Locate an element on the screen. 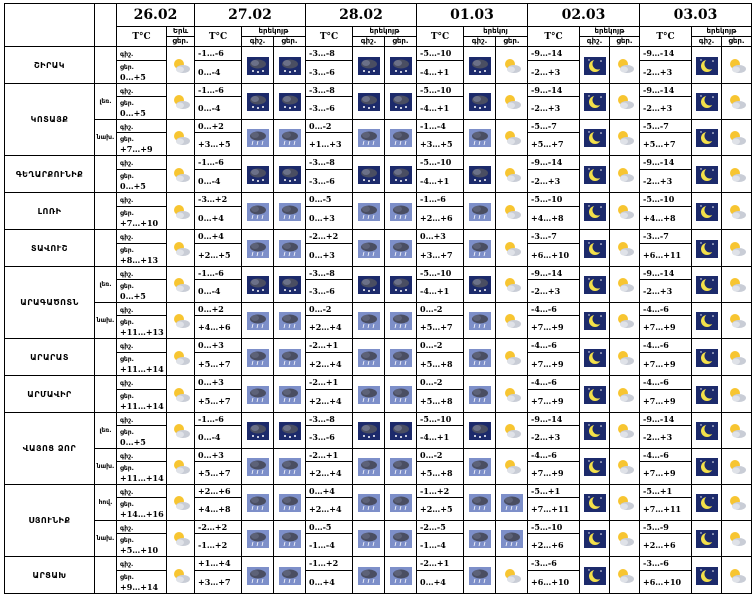 This screenshot has height=594, width=752. table-row: ՇԻՐԱԿ գիշ. -1…-6 -3…-8 -5…-10 -9…-14 -9…-14 is located at coordinates (378, 65).